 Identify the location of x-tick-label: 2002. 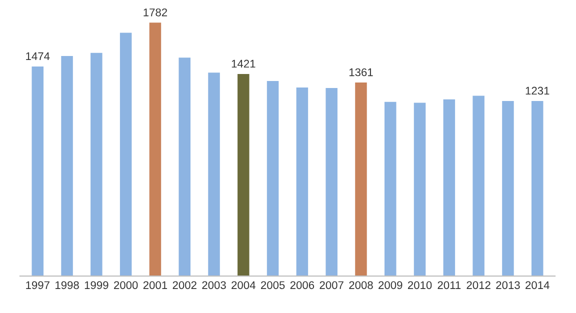
(184, 285).